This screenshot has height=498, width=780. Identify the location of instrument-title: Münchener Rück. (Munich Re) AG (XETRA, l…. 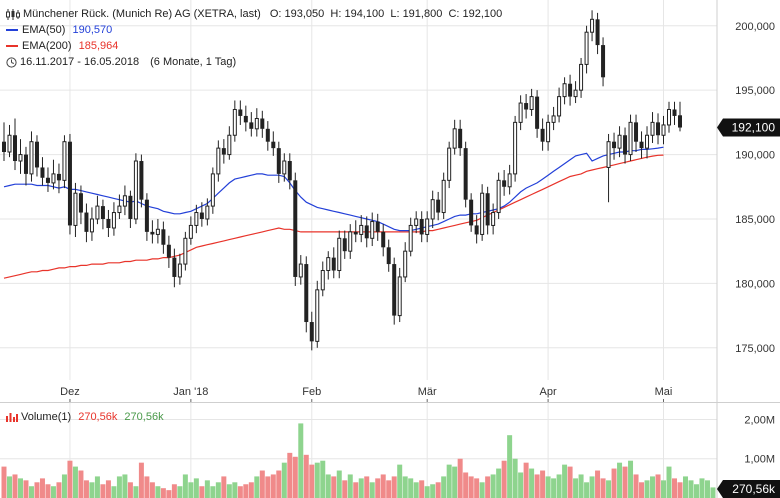
(142, 14).